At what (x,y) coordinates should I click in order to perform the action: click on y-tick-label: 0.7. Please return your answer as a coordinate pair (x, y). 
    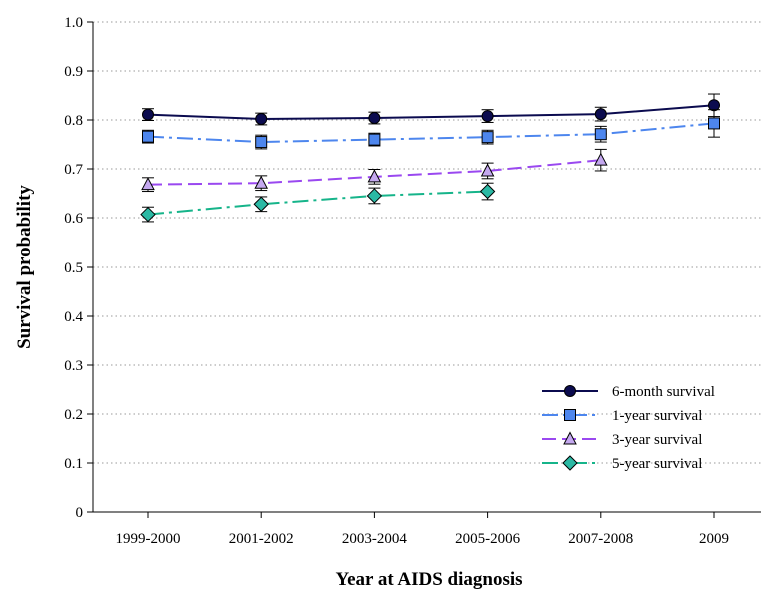
    Looking at the image, I should click on (73, 170).